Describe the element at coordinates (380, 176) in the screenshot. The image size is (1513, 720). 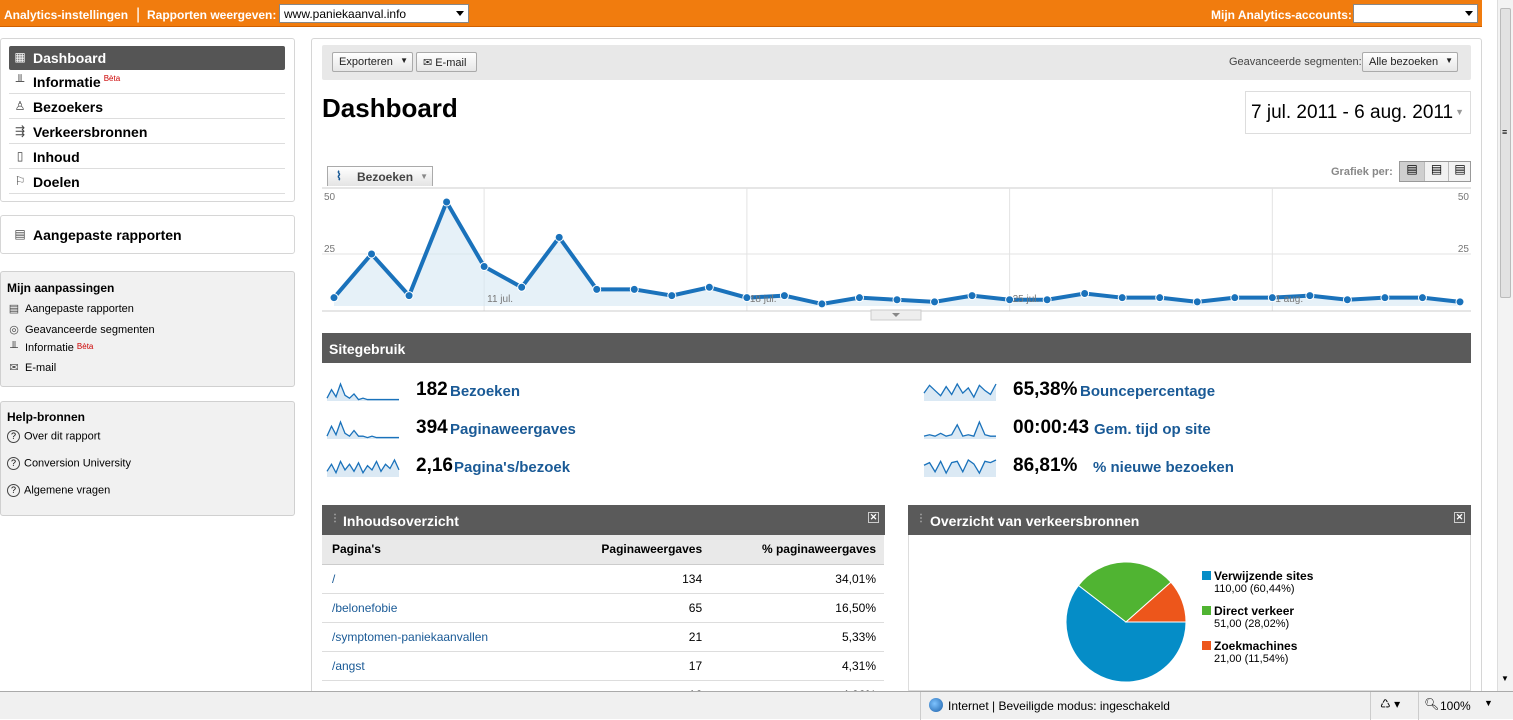
I see `graph-metric-tab: ⌇ Bezoeken ▼` at that location.